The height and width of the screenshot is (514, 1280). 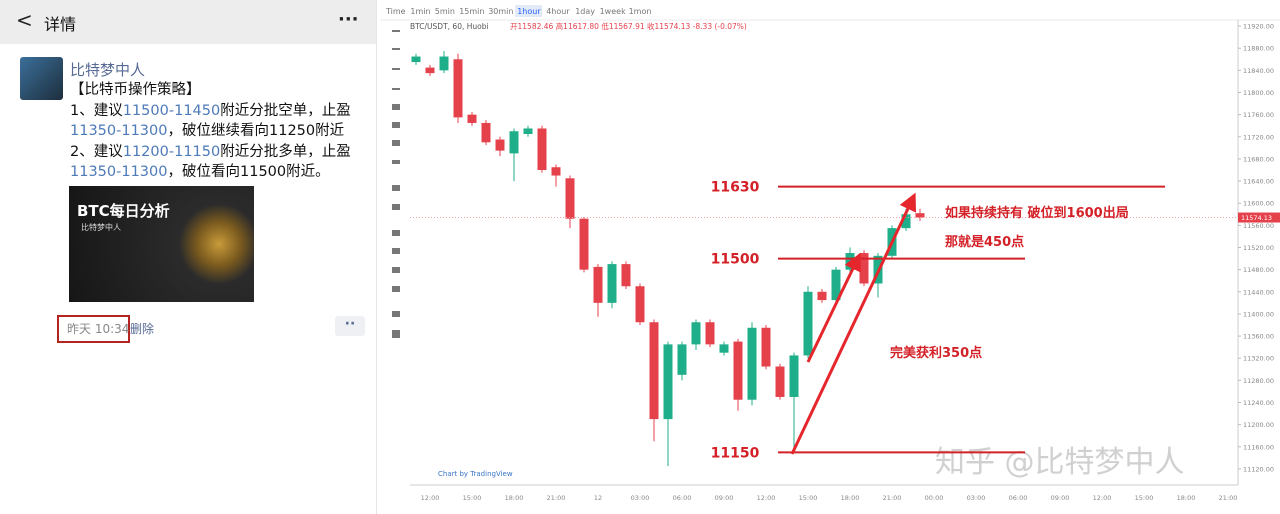 What do you see at coordinates (98, 329) in the screenshot?
I see `post-time: 昨天 10:34` at bounding box center [98, 329].